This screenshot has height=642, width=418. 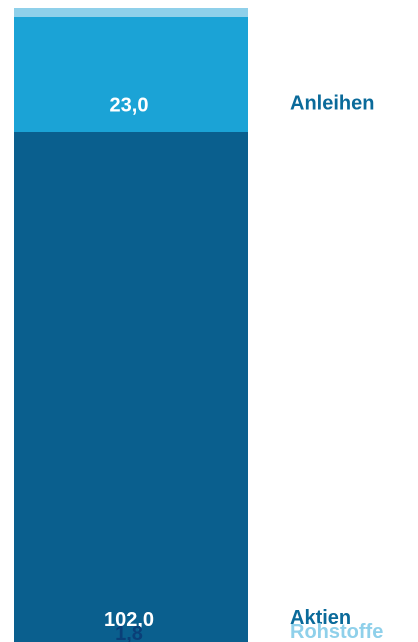 What do you see at coordinates (131, 12) in the screenshot?
I see `bar-segment-rohstoffe` at bounding box center [131, 12].